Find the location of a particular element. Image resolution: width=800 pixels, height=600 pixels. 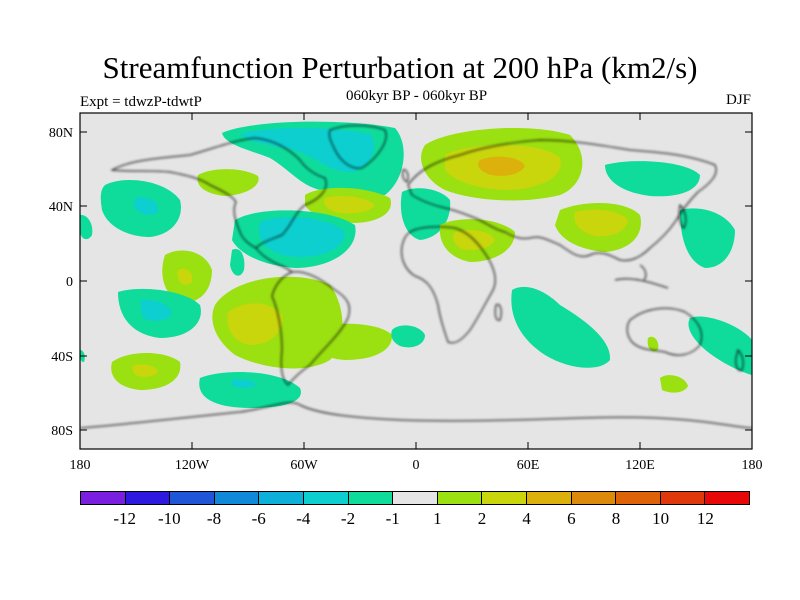

colorbar-label: -6 is located at coordinates (258, 518).